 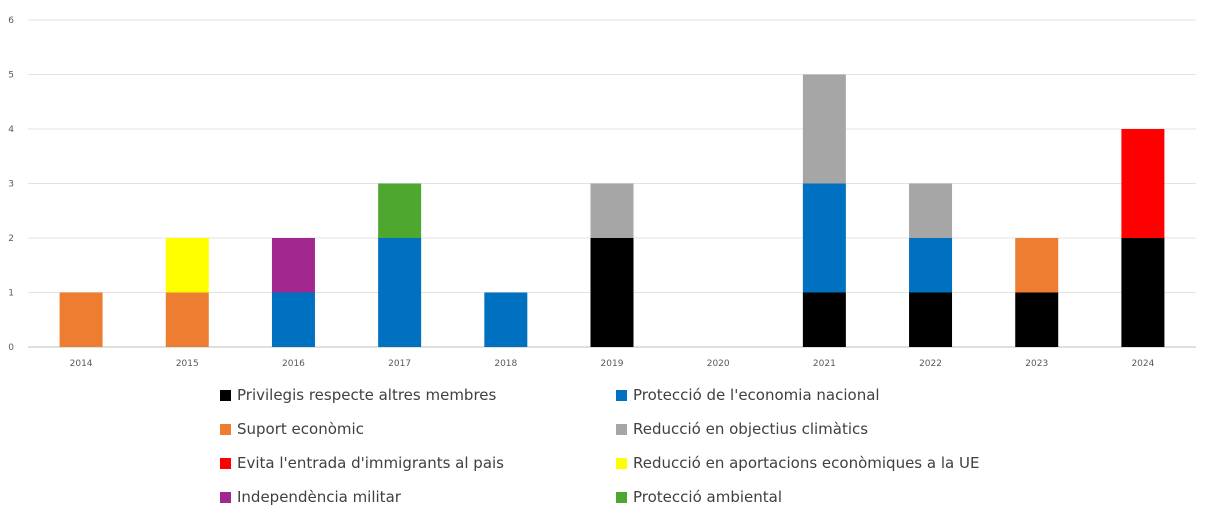 I want to click on x-tick-label: 2024, so click(x=1142, y=364).